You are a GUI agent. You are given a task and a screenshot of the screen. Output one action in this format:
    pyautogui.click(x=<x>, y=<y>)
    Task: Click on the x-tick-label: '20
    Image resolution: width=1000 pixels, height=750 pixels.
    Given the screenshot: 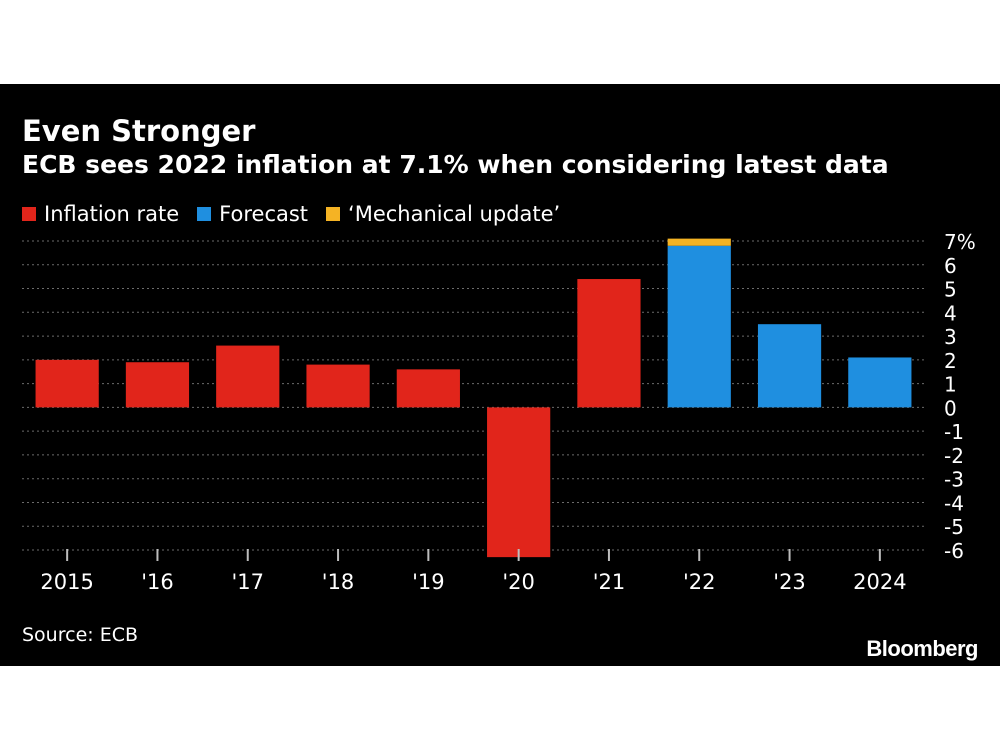 What is the action you would take?
    pyautogui.click(x=518, y=582)
    